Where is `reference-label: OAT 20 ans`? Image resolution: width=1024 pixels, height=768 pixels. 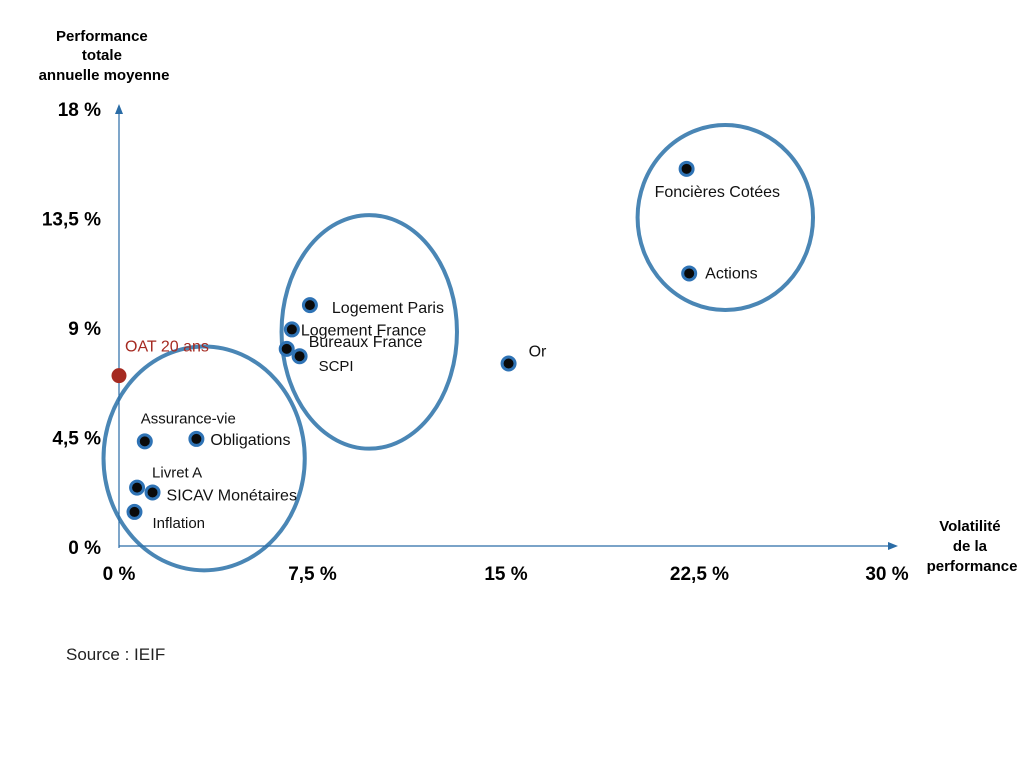 reference-label: OAT 20 ans is located at coordinates (167, 347).